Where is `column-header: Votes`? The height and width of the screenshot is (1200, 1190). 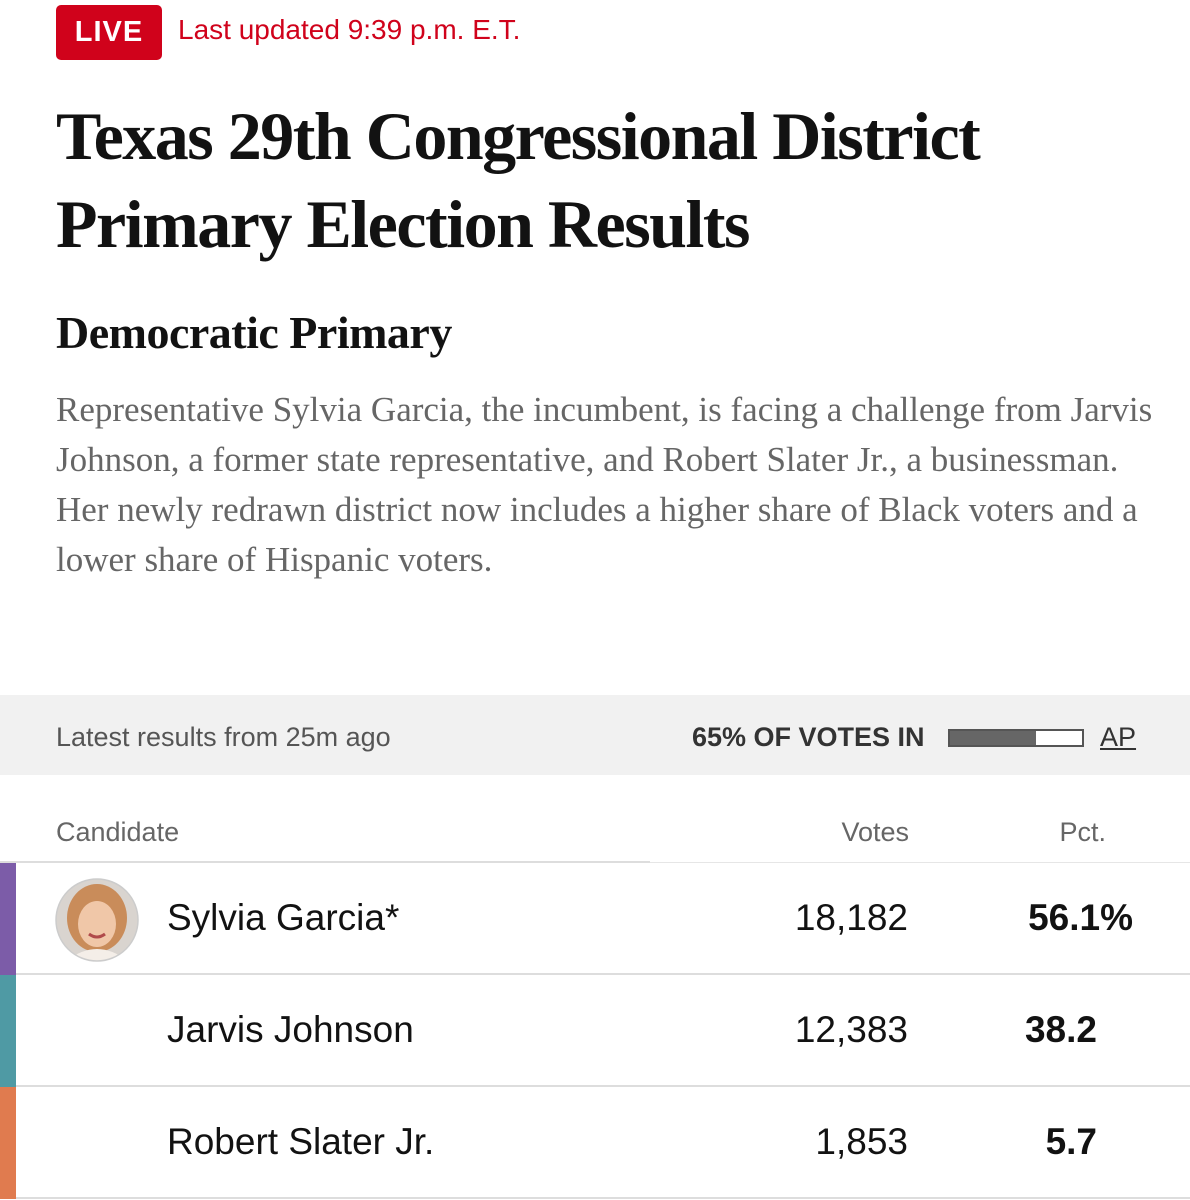
column-header: Votes is located at coordinates (875, 832).